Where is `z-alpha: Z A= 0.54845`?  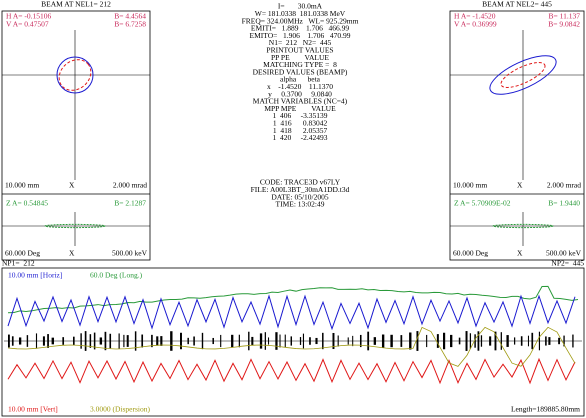
z-alpha: Z A= 0.54845 is located at coordinates (27, 203).